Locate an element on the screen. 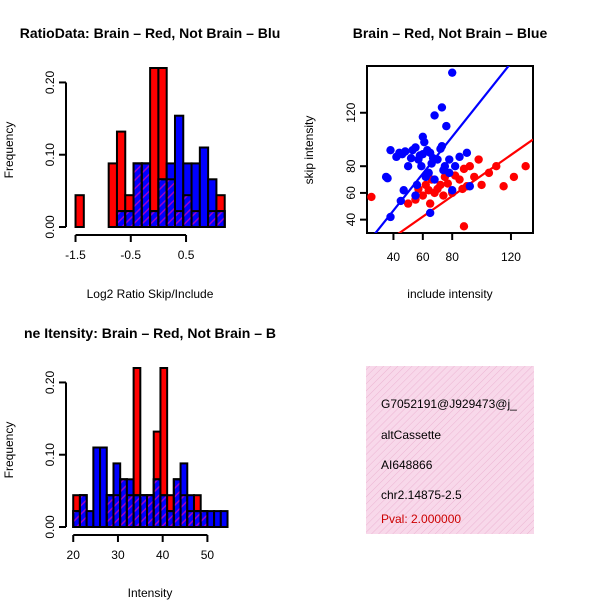 Image resolution: width=600 pixels, height=600 pixels. scatter-axes: 40 60 80 120 40 60 80 120 is located at coordinates (432, 183).